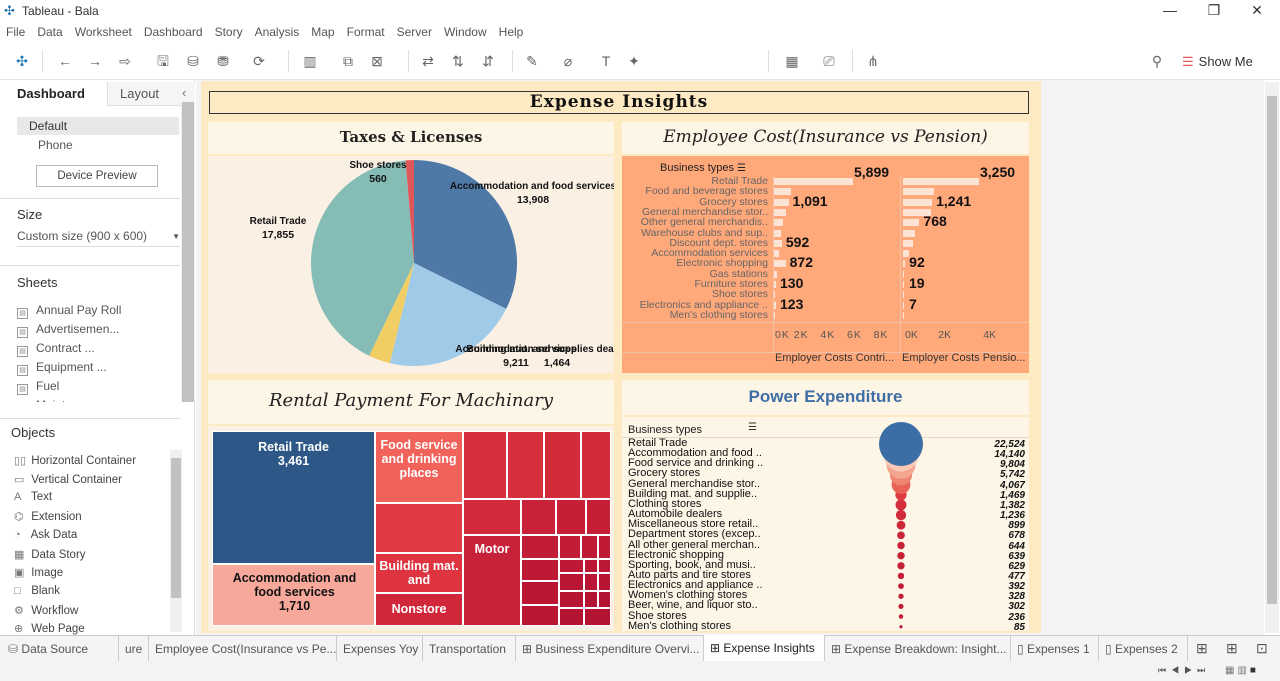 The width and height of the screenshot is (1280, 681). Describe the element at coordinates (97, 176) in the screenshot. I see `device-preview-button: Device Preview` at that location.